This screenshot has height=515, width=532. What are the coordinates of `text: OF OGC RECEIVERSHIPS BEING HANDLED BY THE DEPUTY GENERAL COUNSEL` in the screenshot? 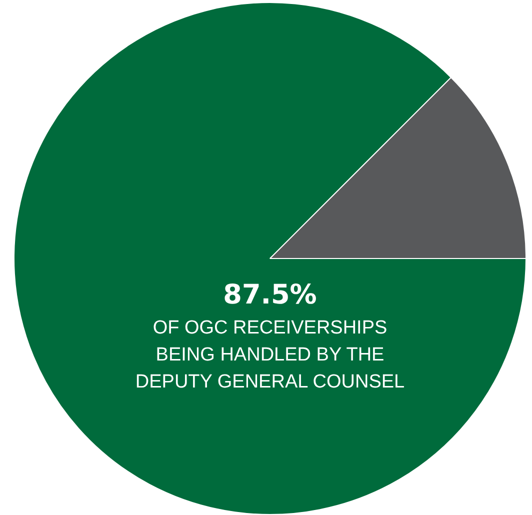 It's located at (270, 355).